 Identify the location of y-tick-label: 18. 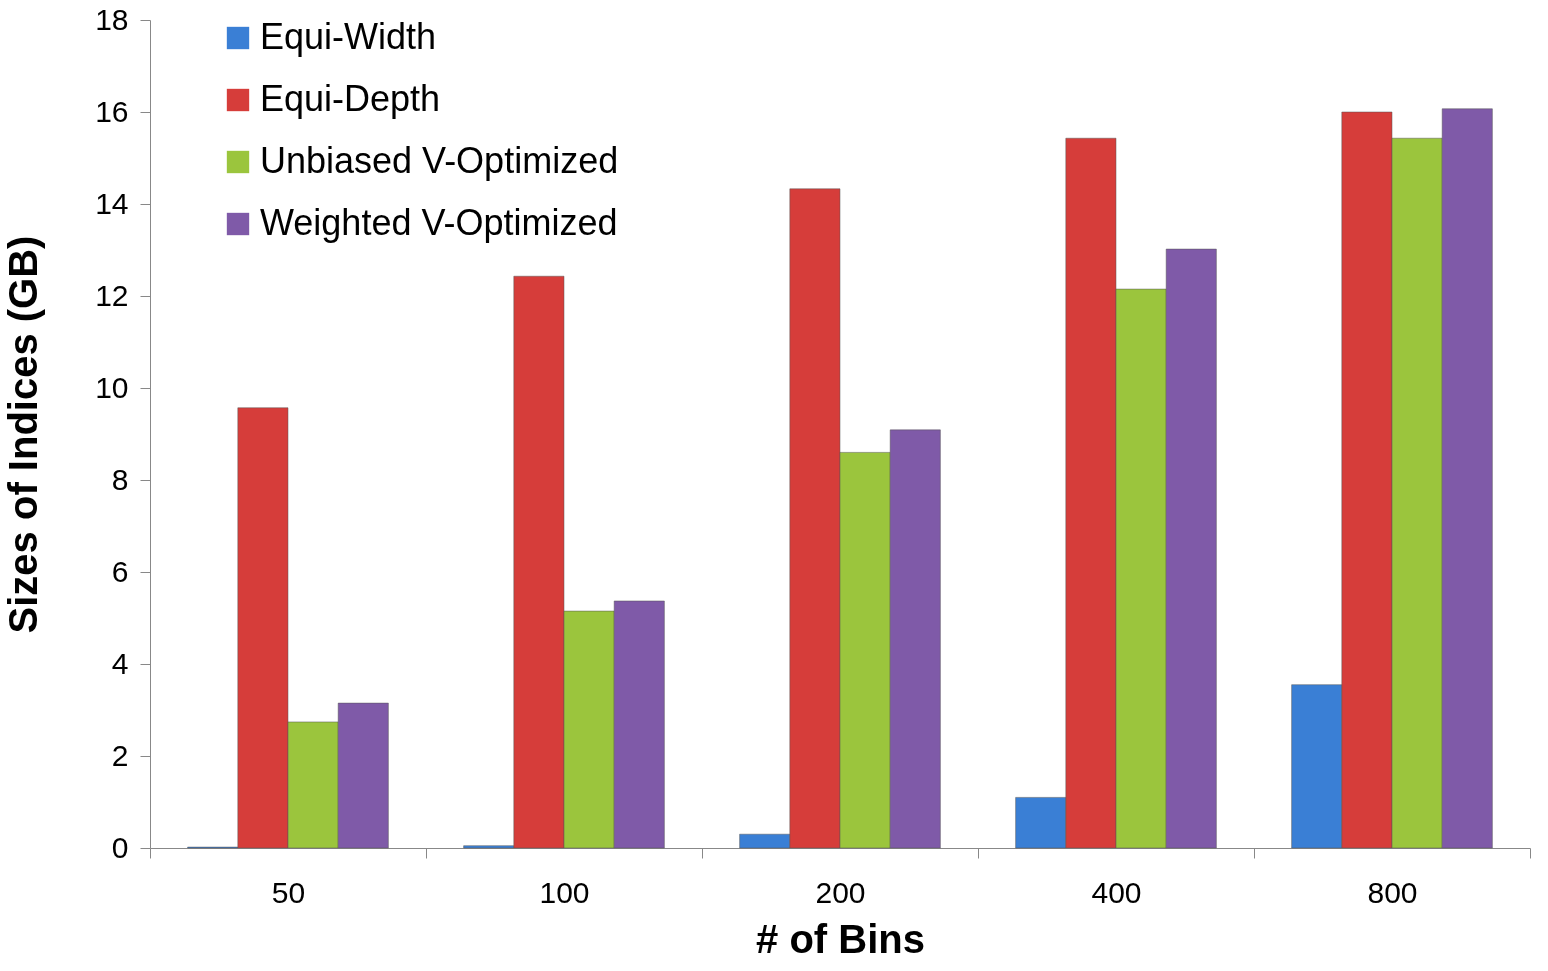
(112, 19).